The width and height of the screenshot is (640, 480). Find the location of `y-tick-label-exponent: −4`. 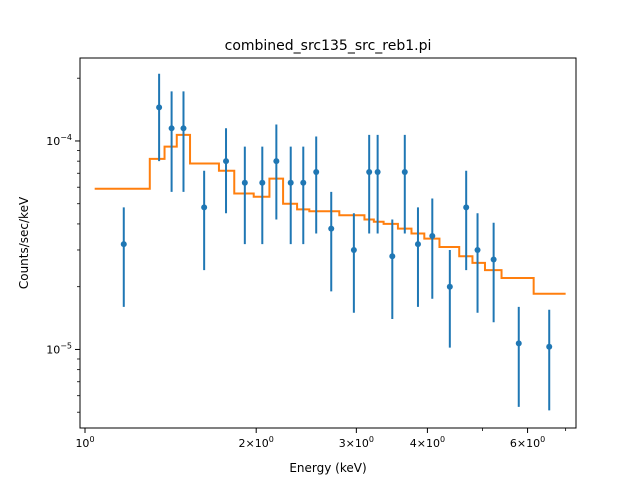

y-tick-label-exponent: −4 is located at coordinates (66, 137).